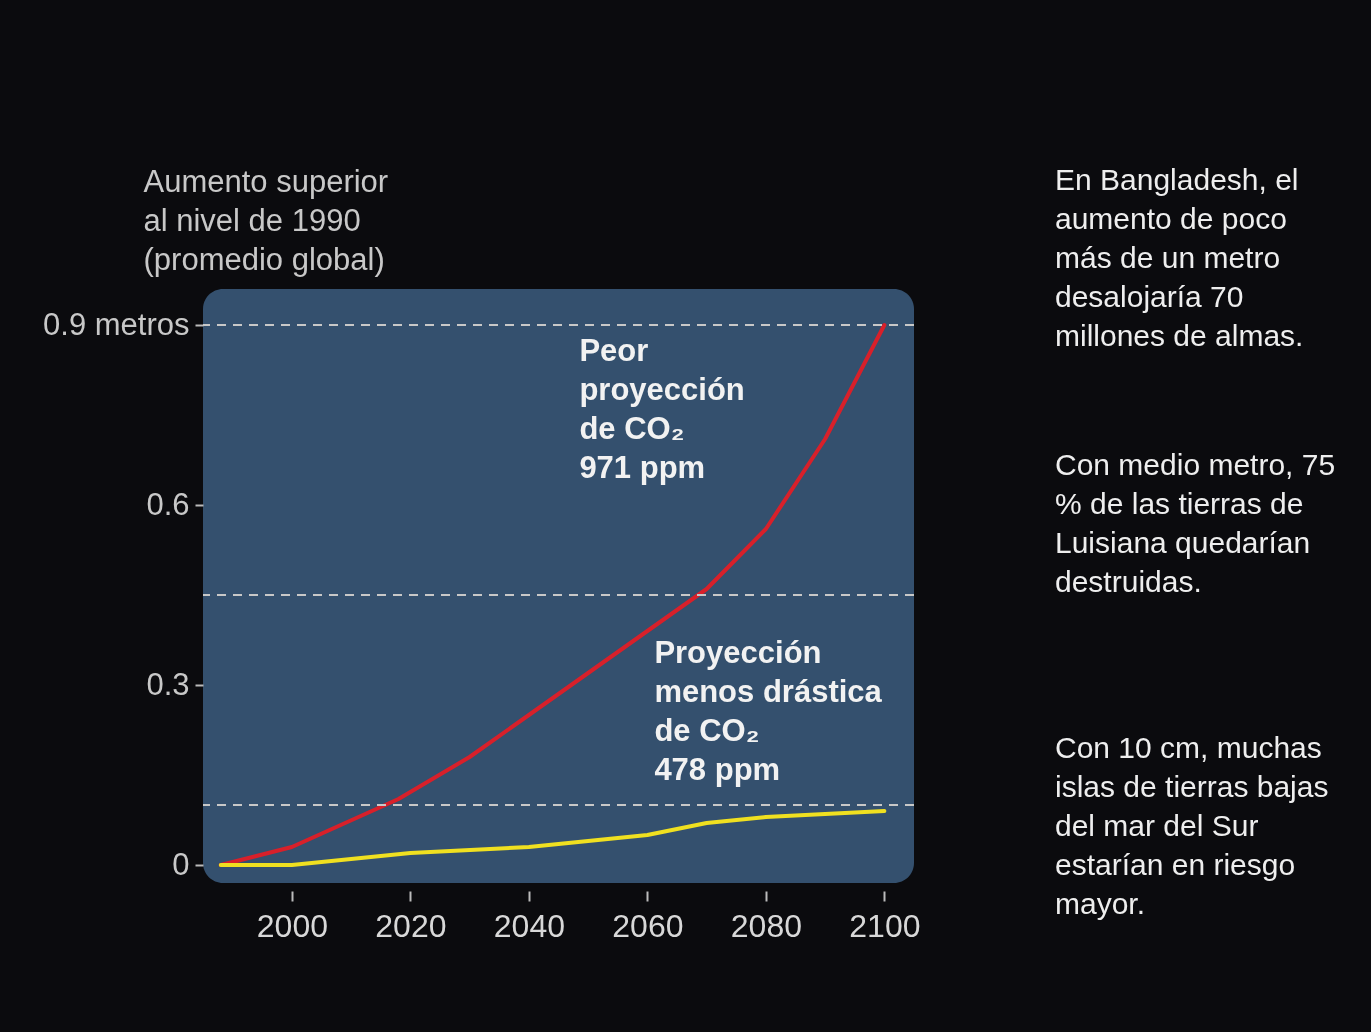 This screenshot has height=1032, width=1371. What do you see at coordinates (1196, 523) in the screenshot?
I see `text: Con medio metro, 75 % de las tierras de Luisiana quedarían destruidas.` at bounding box center [1196, 523].